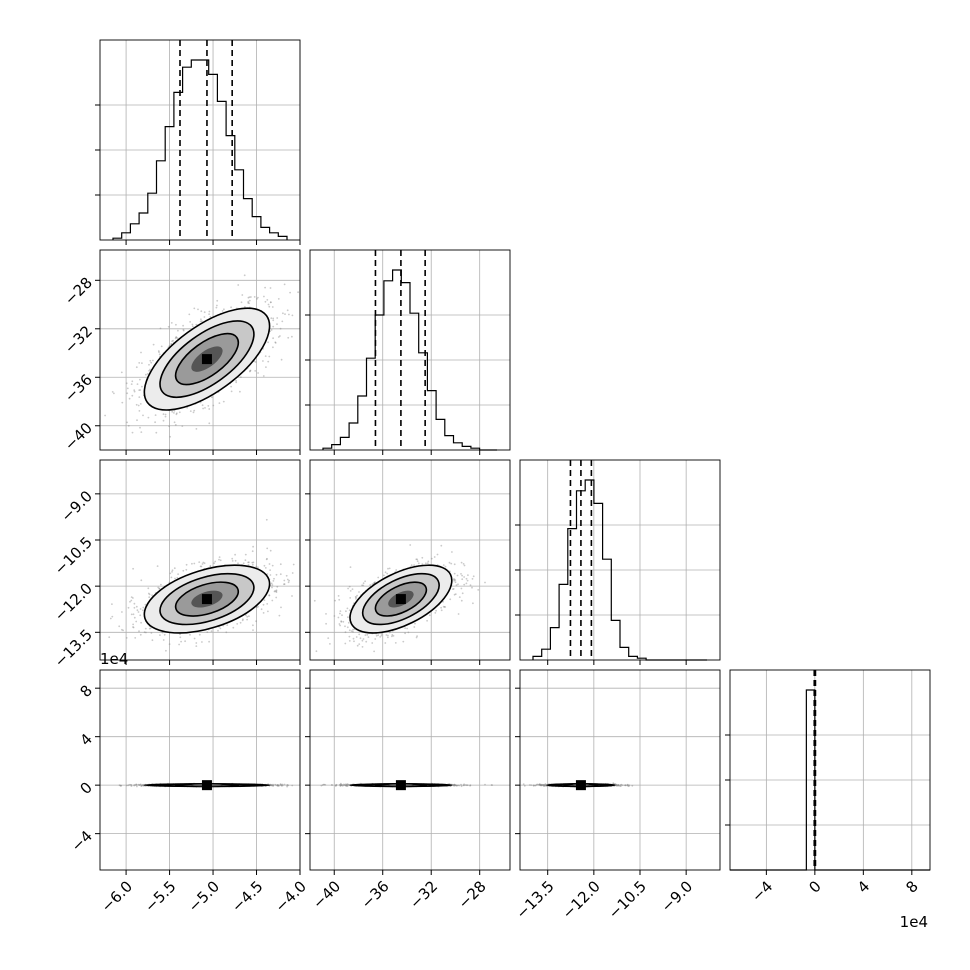  Describe the element at coordinates (620, 560) in the screenshot. I see `panel-frame` at that location.